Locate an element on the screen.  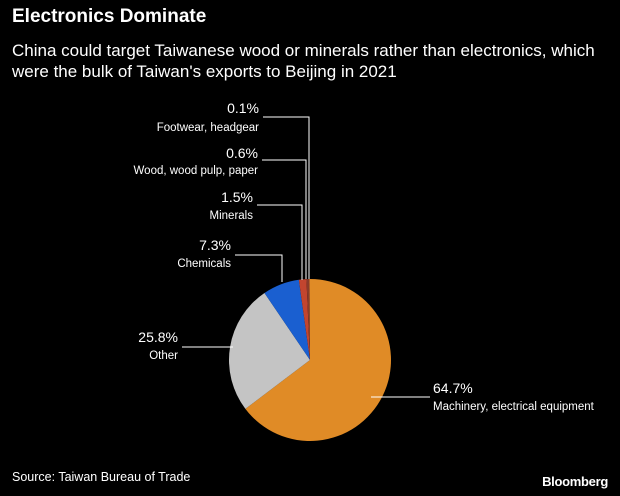
source-note: Source: Taiwan Bureau of Trade is located at coordinates (101, 477).